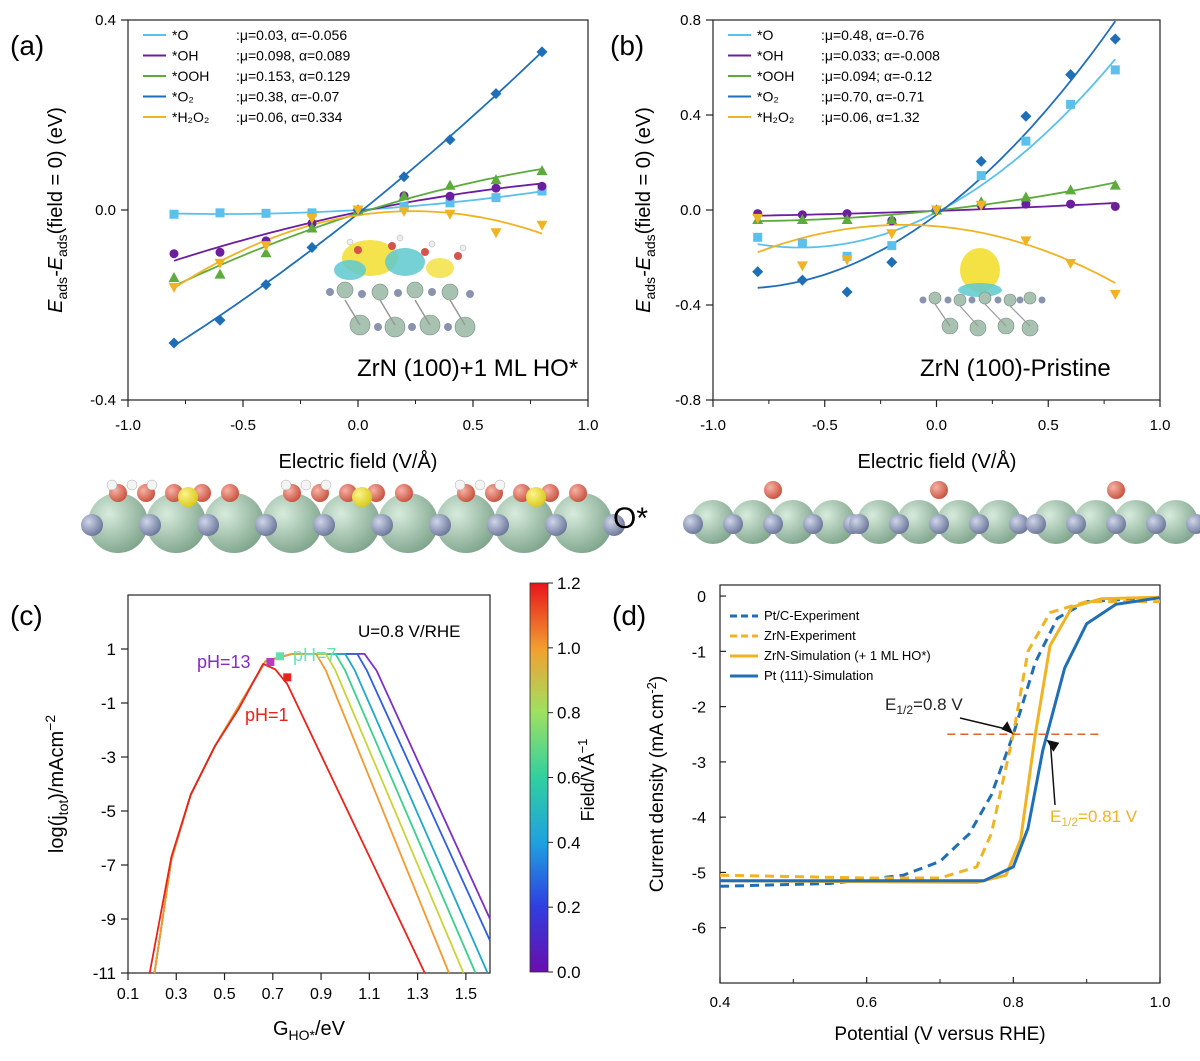  What do you see at coordinates (56, 306) in the screenshot?
I see `panel-a-ylabel-e1: E` at bounding box center [56, 306].